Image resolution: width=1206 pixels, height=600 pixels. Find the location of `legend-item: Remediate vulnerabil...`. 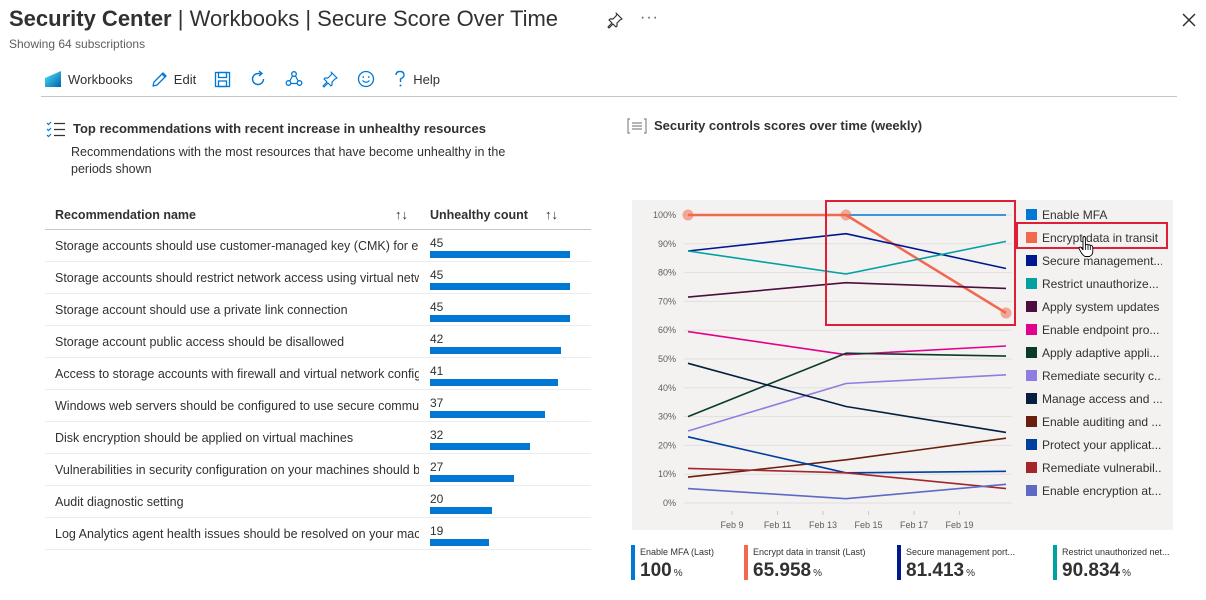

legend-item: Remediate vulnerabil... is located at coordinates (1096, 467).